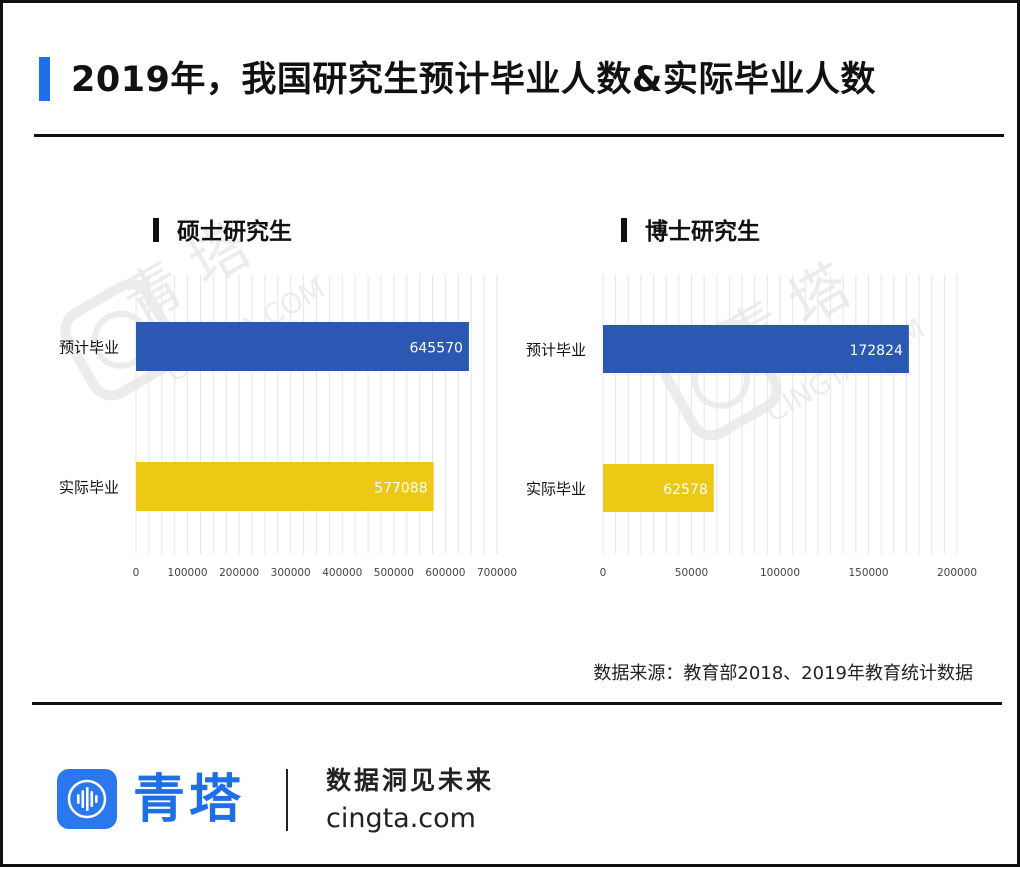 The height and width of the screenshot is (870, 1020). I want to click on bar-value-label: 62578, so click(685, 490).